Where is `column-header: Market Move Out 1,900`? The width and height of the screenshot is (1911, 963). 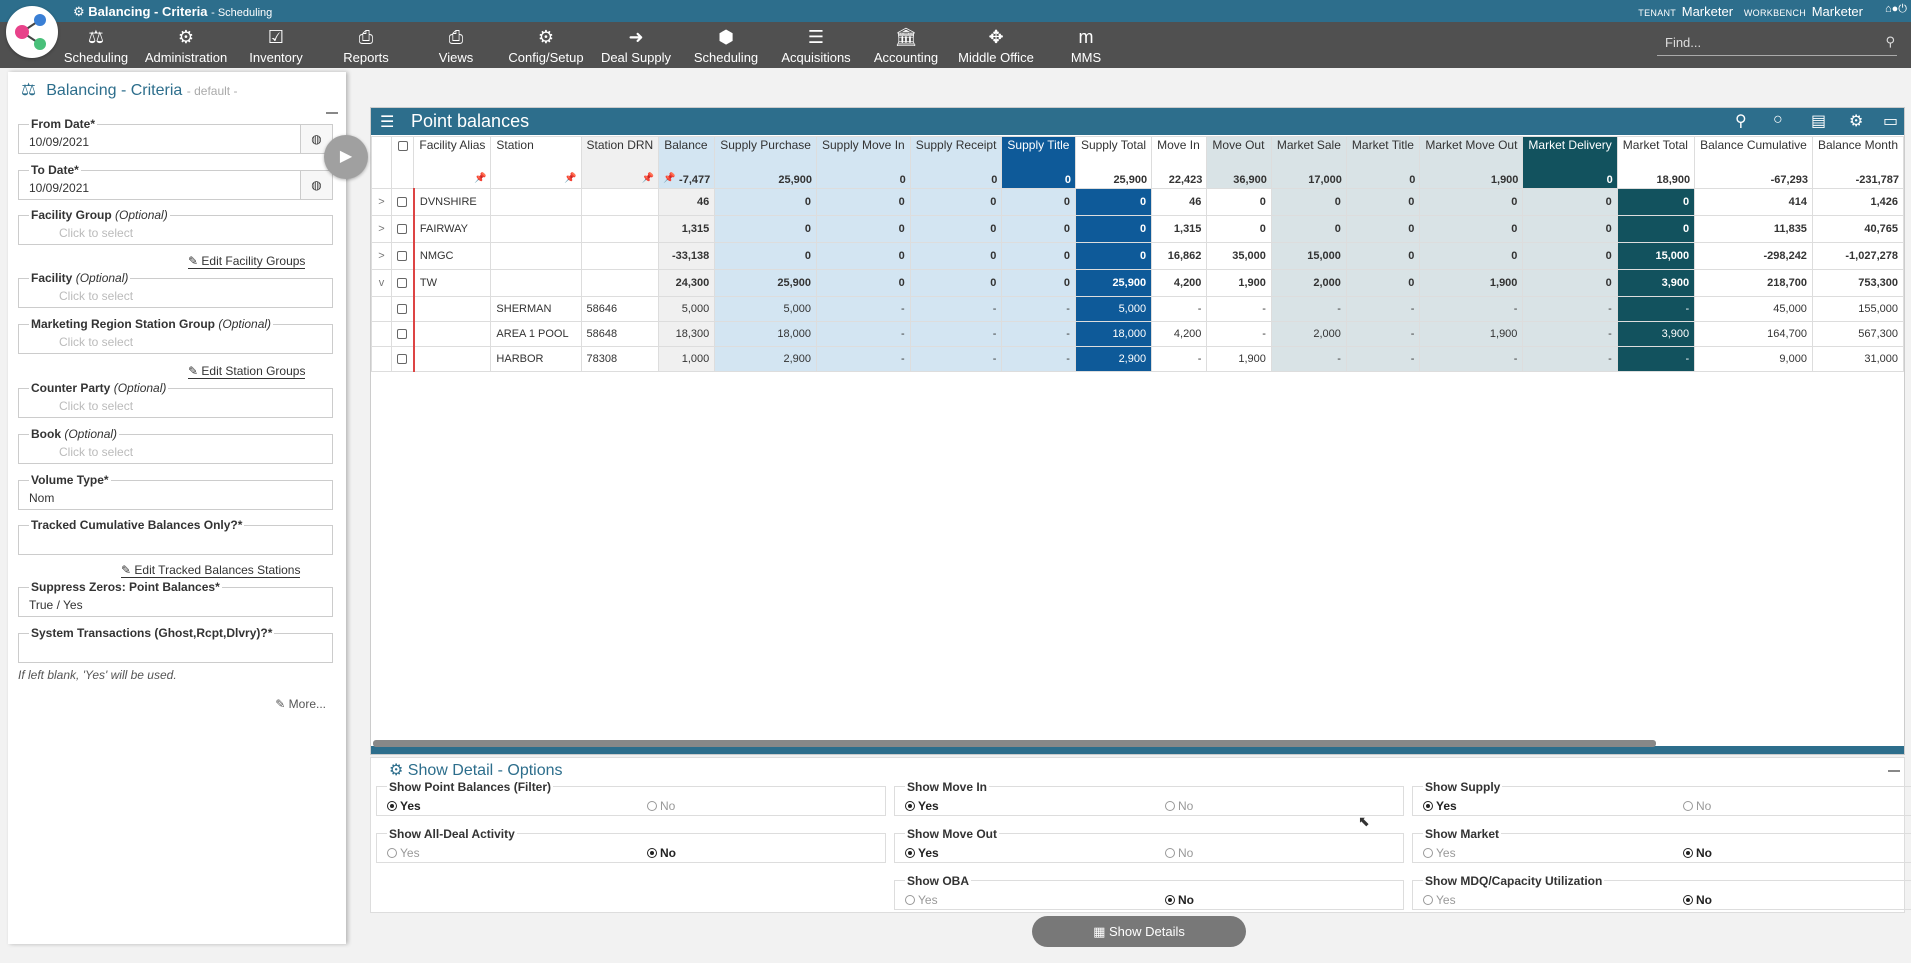
column-header: Market Move Out 1,900 is located at coordinates (1471, 162).